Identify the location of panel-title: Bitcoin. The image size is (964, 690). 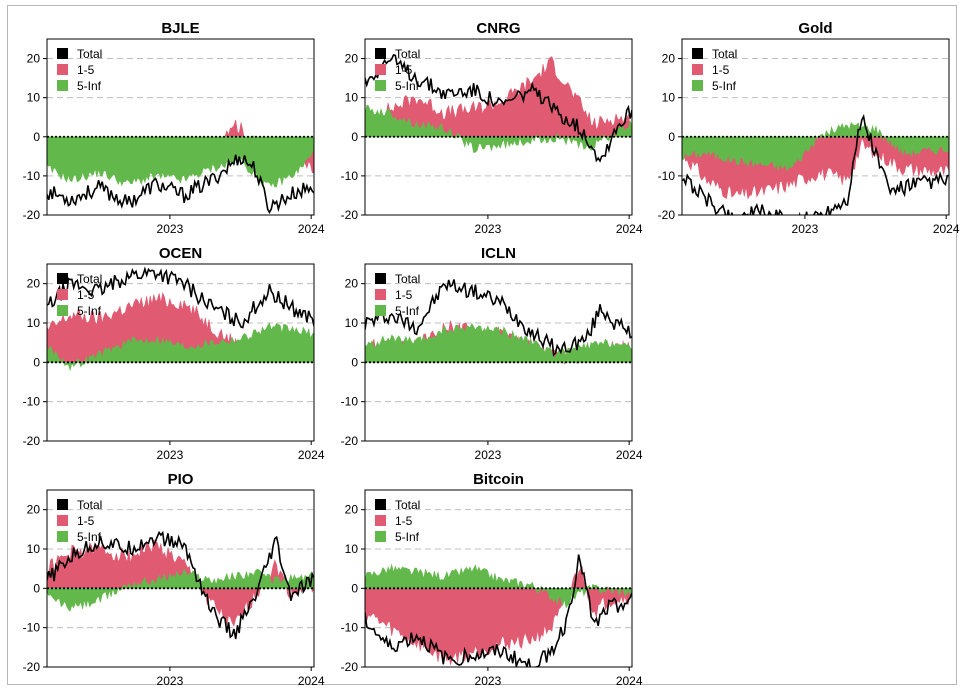
(498, 479).